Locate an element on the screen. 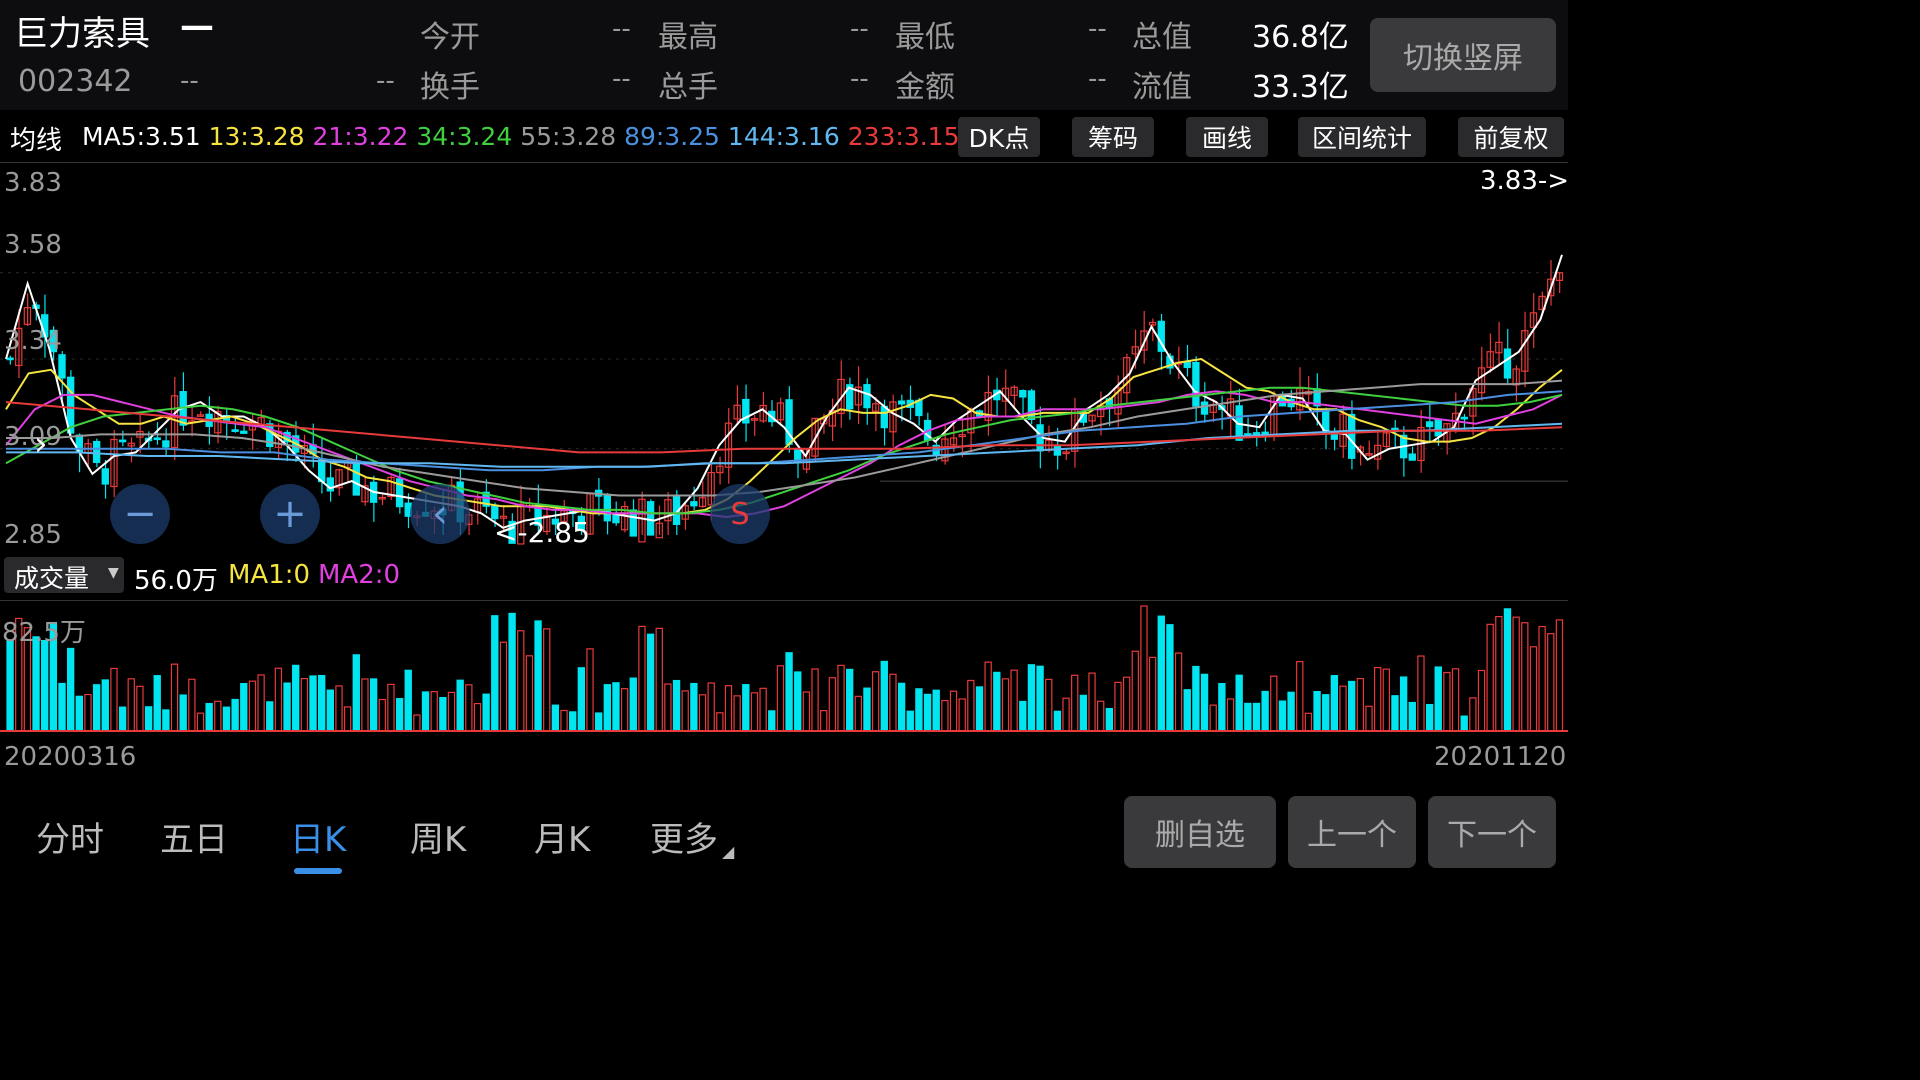 This screenshot has height=1080, width=1920. remove-watchlist-button: 删自选 is located at coordinates (1200, 832).